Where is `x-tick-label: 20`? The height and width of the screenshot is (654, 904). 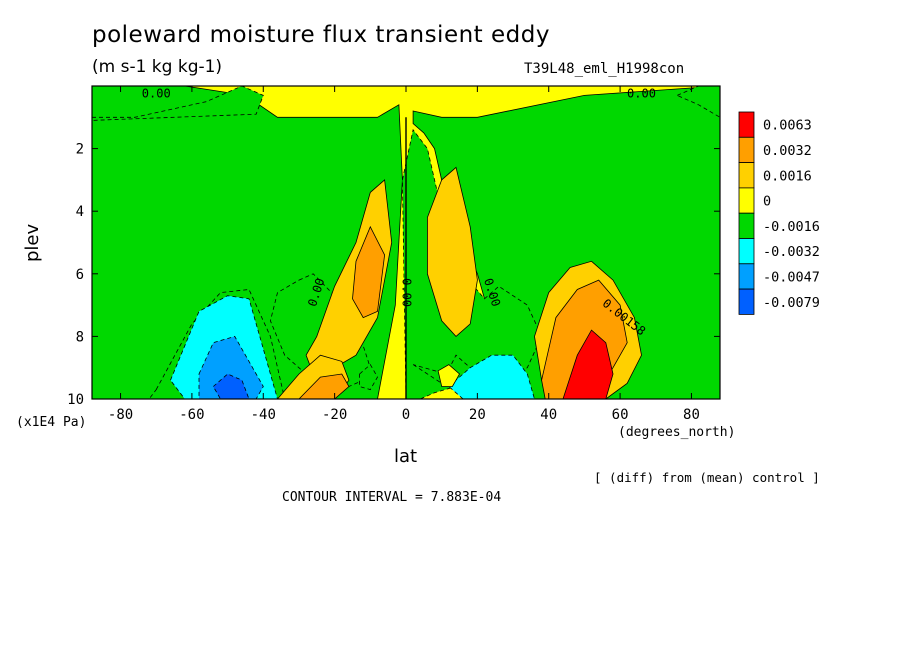 x-tick-label: 20 is located at coordinates (477, 415).